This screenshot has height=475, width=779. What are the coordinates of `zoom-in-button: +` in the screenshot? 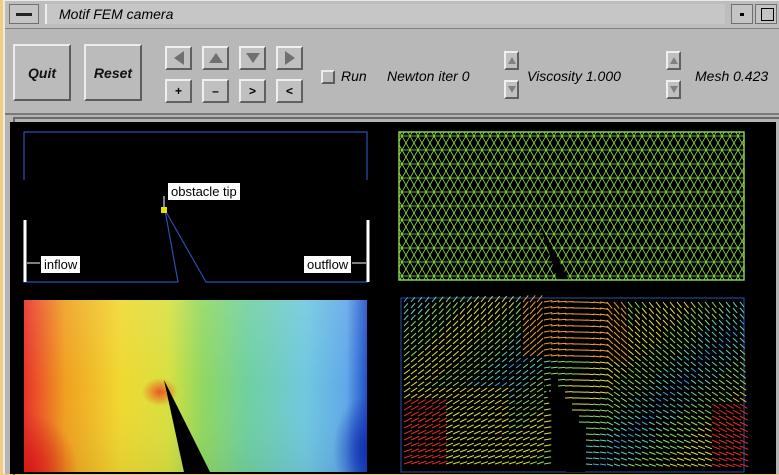 It's located at (178, 91).